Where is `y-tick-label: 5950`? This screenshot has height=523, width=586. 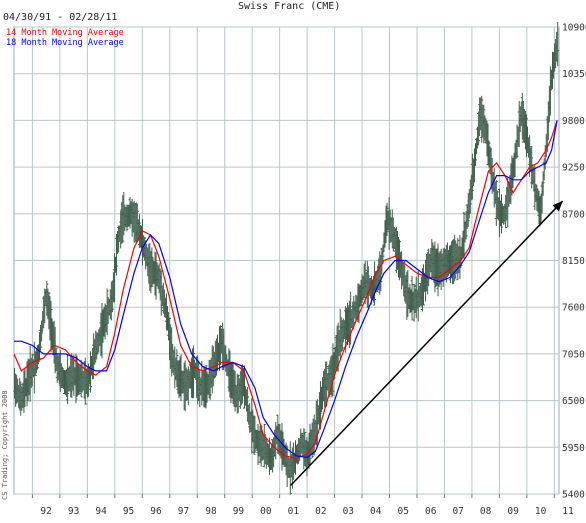
y-tick-label: 5950 is located at coordinates (573, 448).